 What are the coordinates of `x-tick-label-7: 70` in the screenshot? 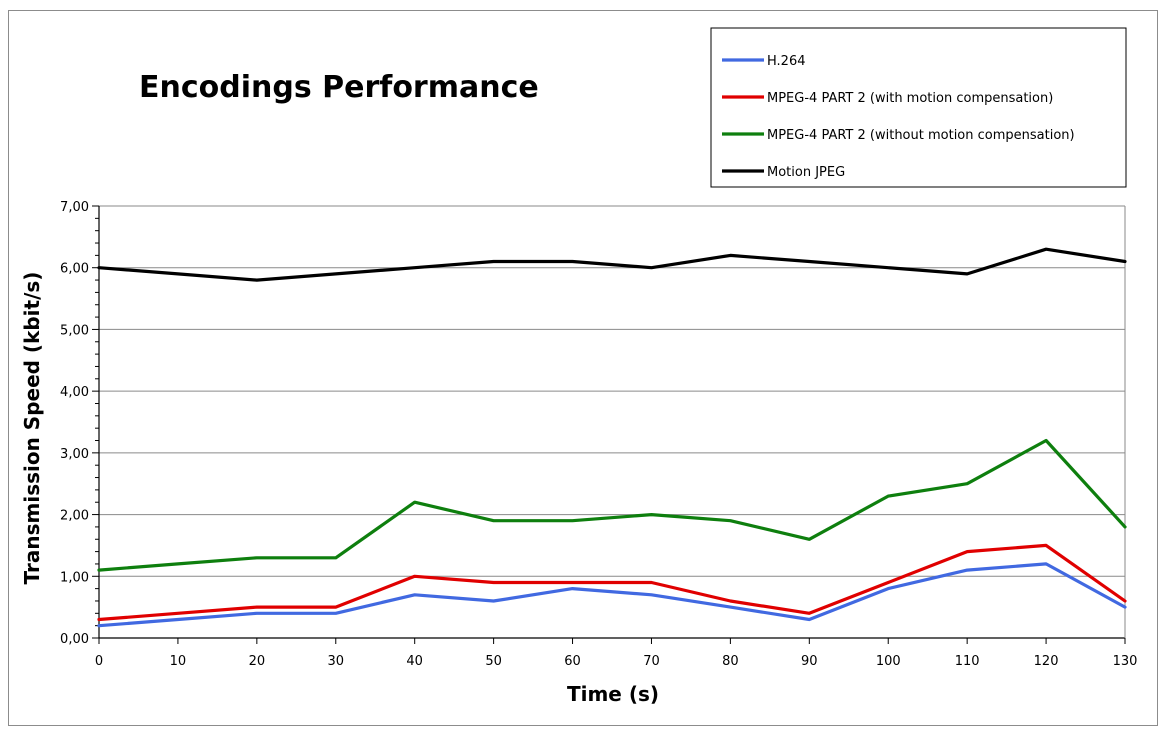 It's located at (651, 661).